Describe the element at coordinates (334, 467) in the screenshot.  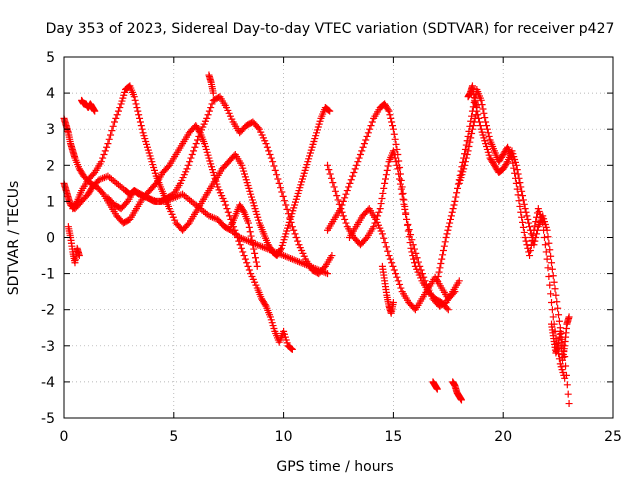
I see `x-axis-label: GPS time / hours` at that location.